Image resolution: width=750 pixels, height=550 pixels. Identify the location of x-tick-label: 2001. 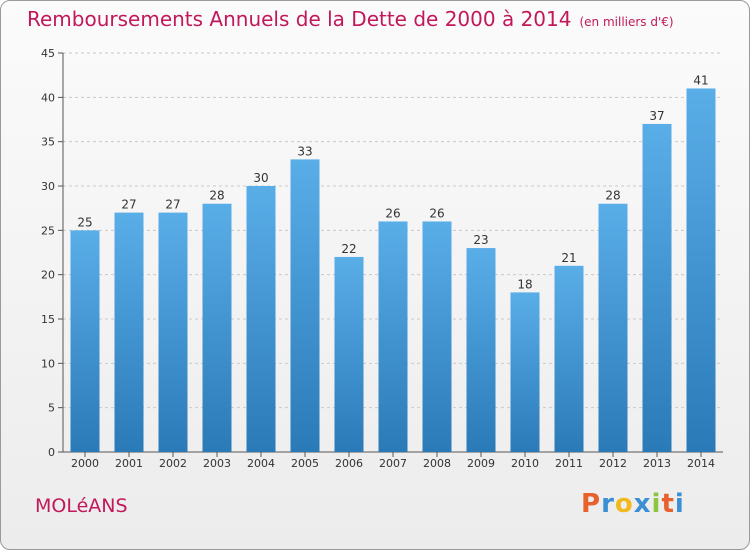
(129, 463).